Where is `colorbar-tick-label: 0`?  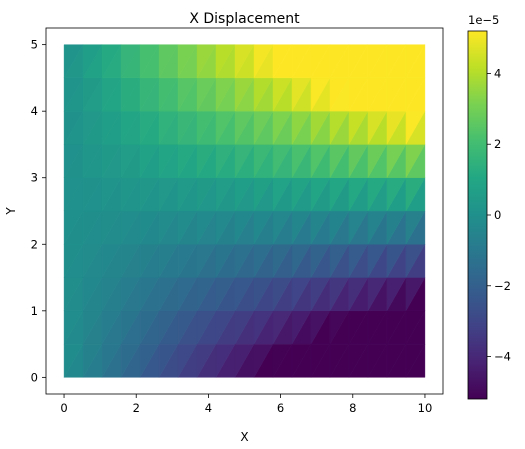
colorbar-tick-label: 0 is located at coordinates (497, 215).